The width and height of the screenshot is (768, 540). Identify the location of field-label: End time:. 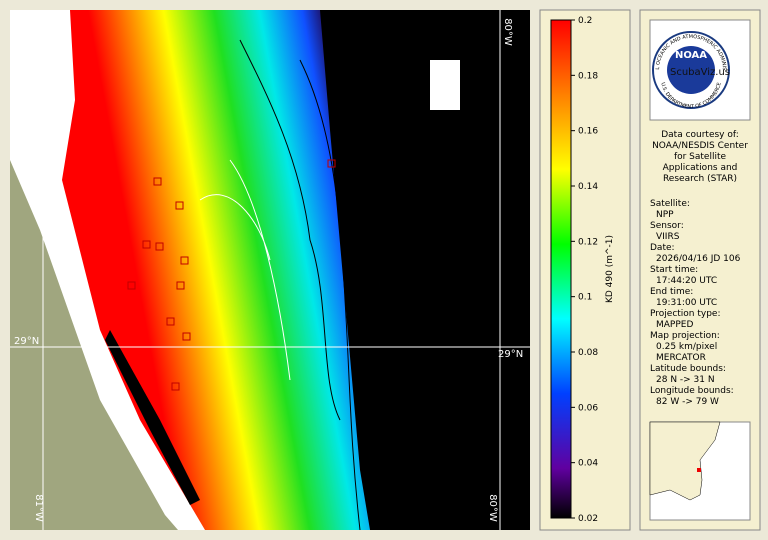
(671, 292).